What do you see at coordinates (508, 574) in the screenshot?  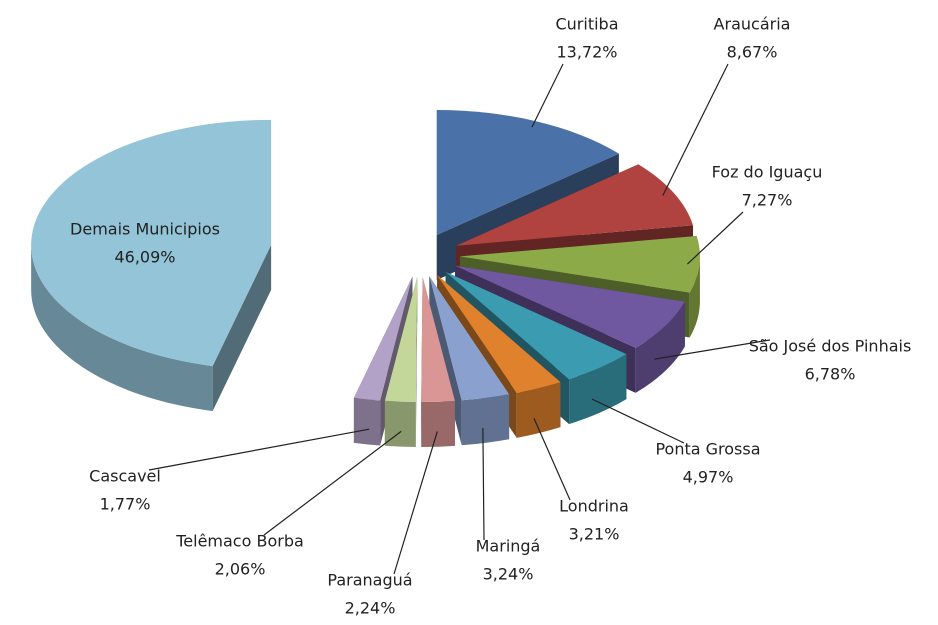 I see `slice-value-label: 3,24%` at bounding box center [508, 574].